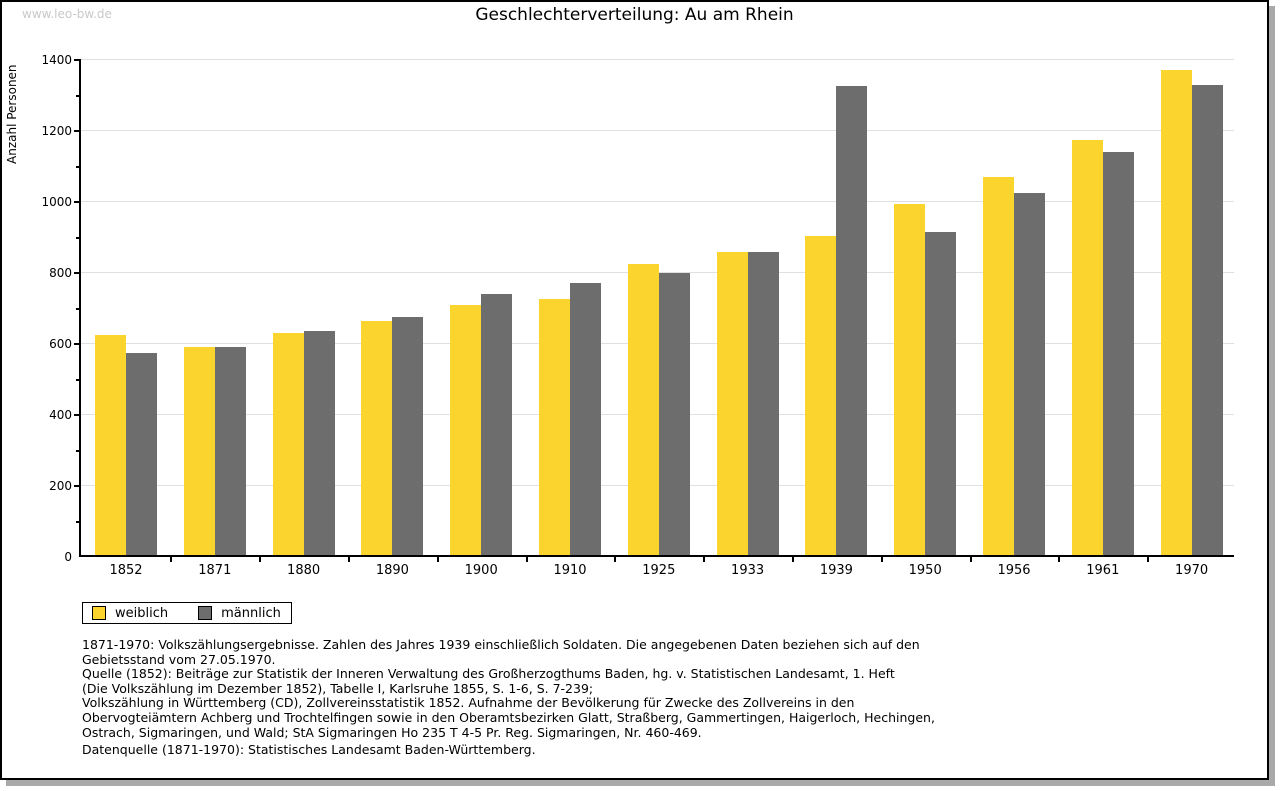 The height and width of the screenshot is (791, 1280). What do you see at coordinates (910, 379) in the screenshot?
I see `bar-weiblich-1950` at bounding box center [910, 379].